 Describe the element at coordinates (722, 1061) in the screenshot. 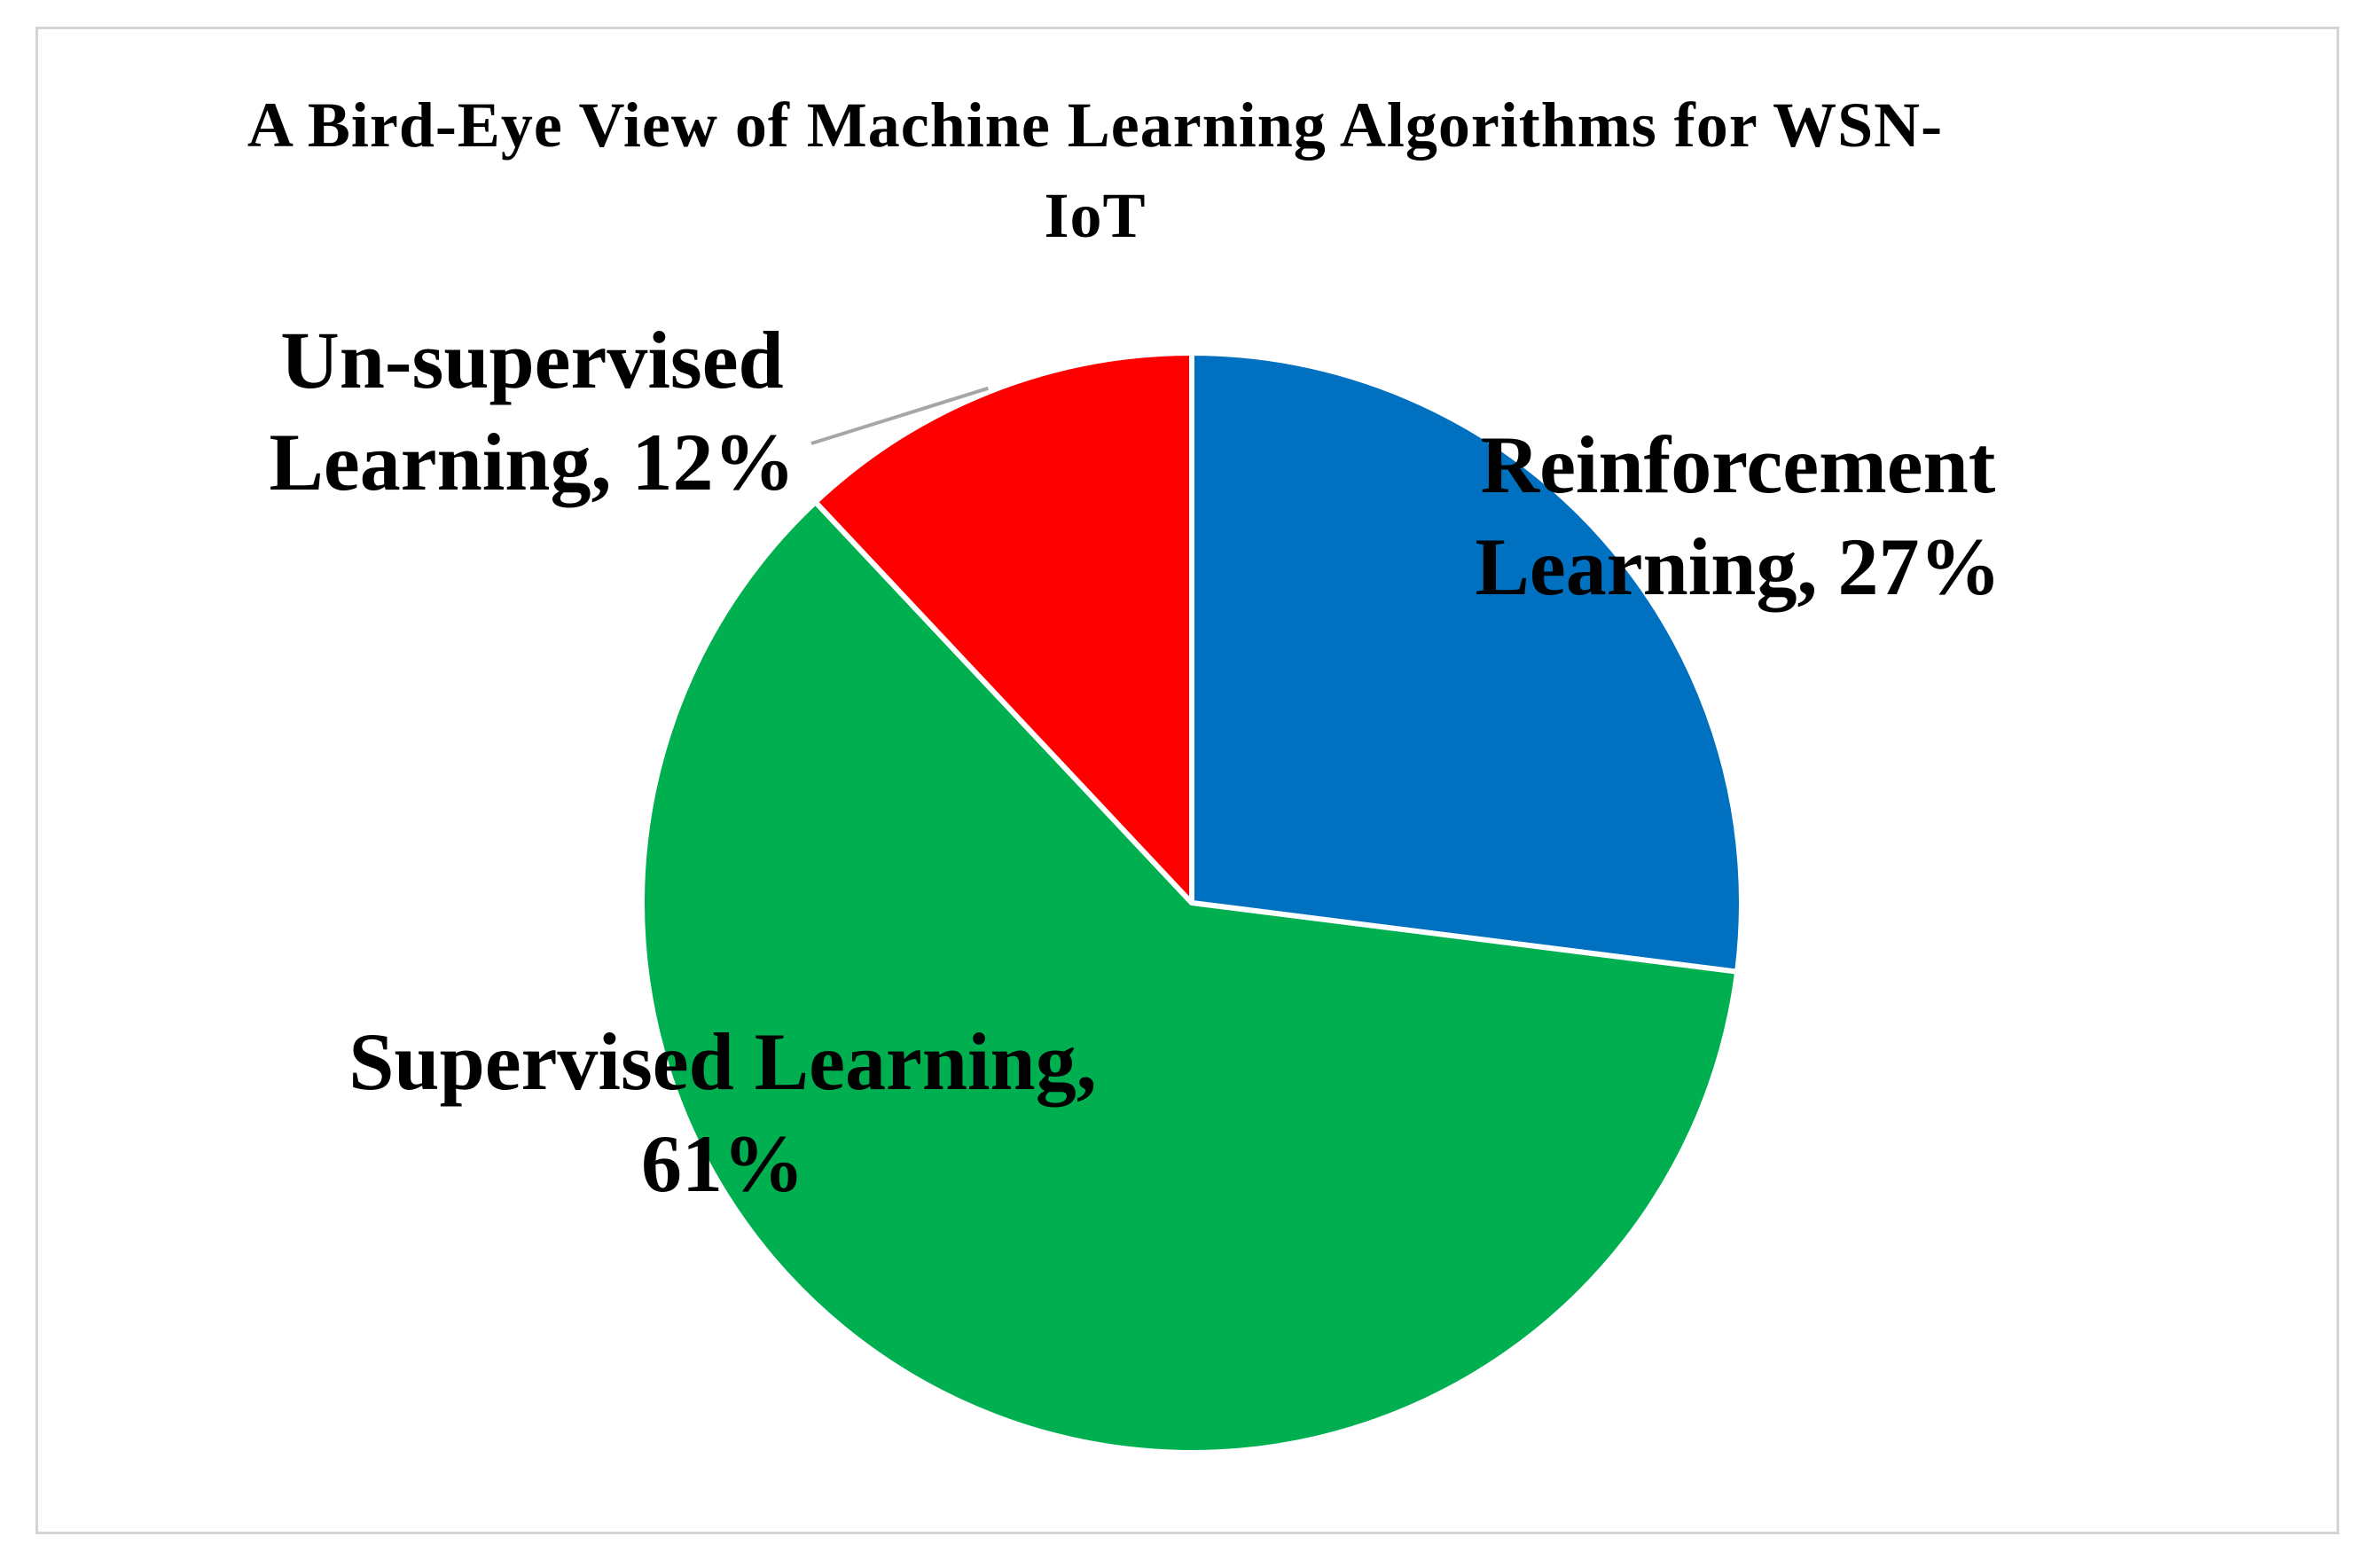

I see `slice-label-line: Supervised Learning,` at that location.